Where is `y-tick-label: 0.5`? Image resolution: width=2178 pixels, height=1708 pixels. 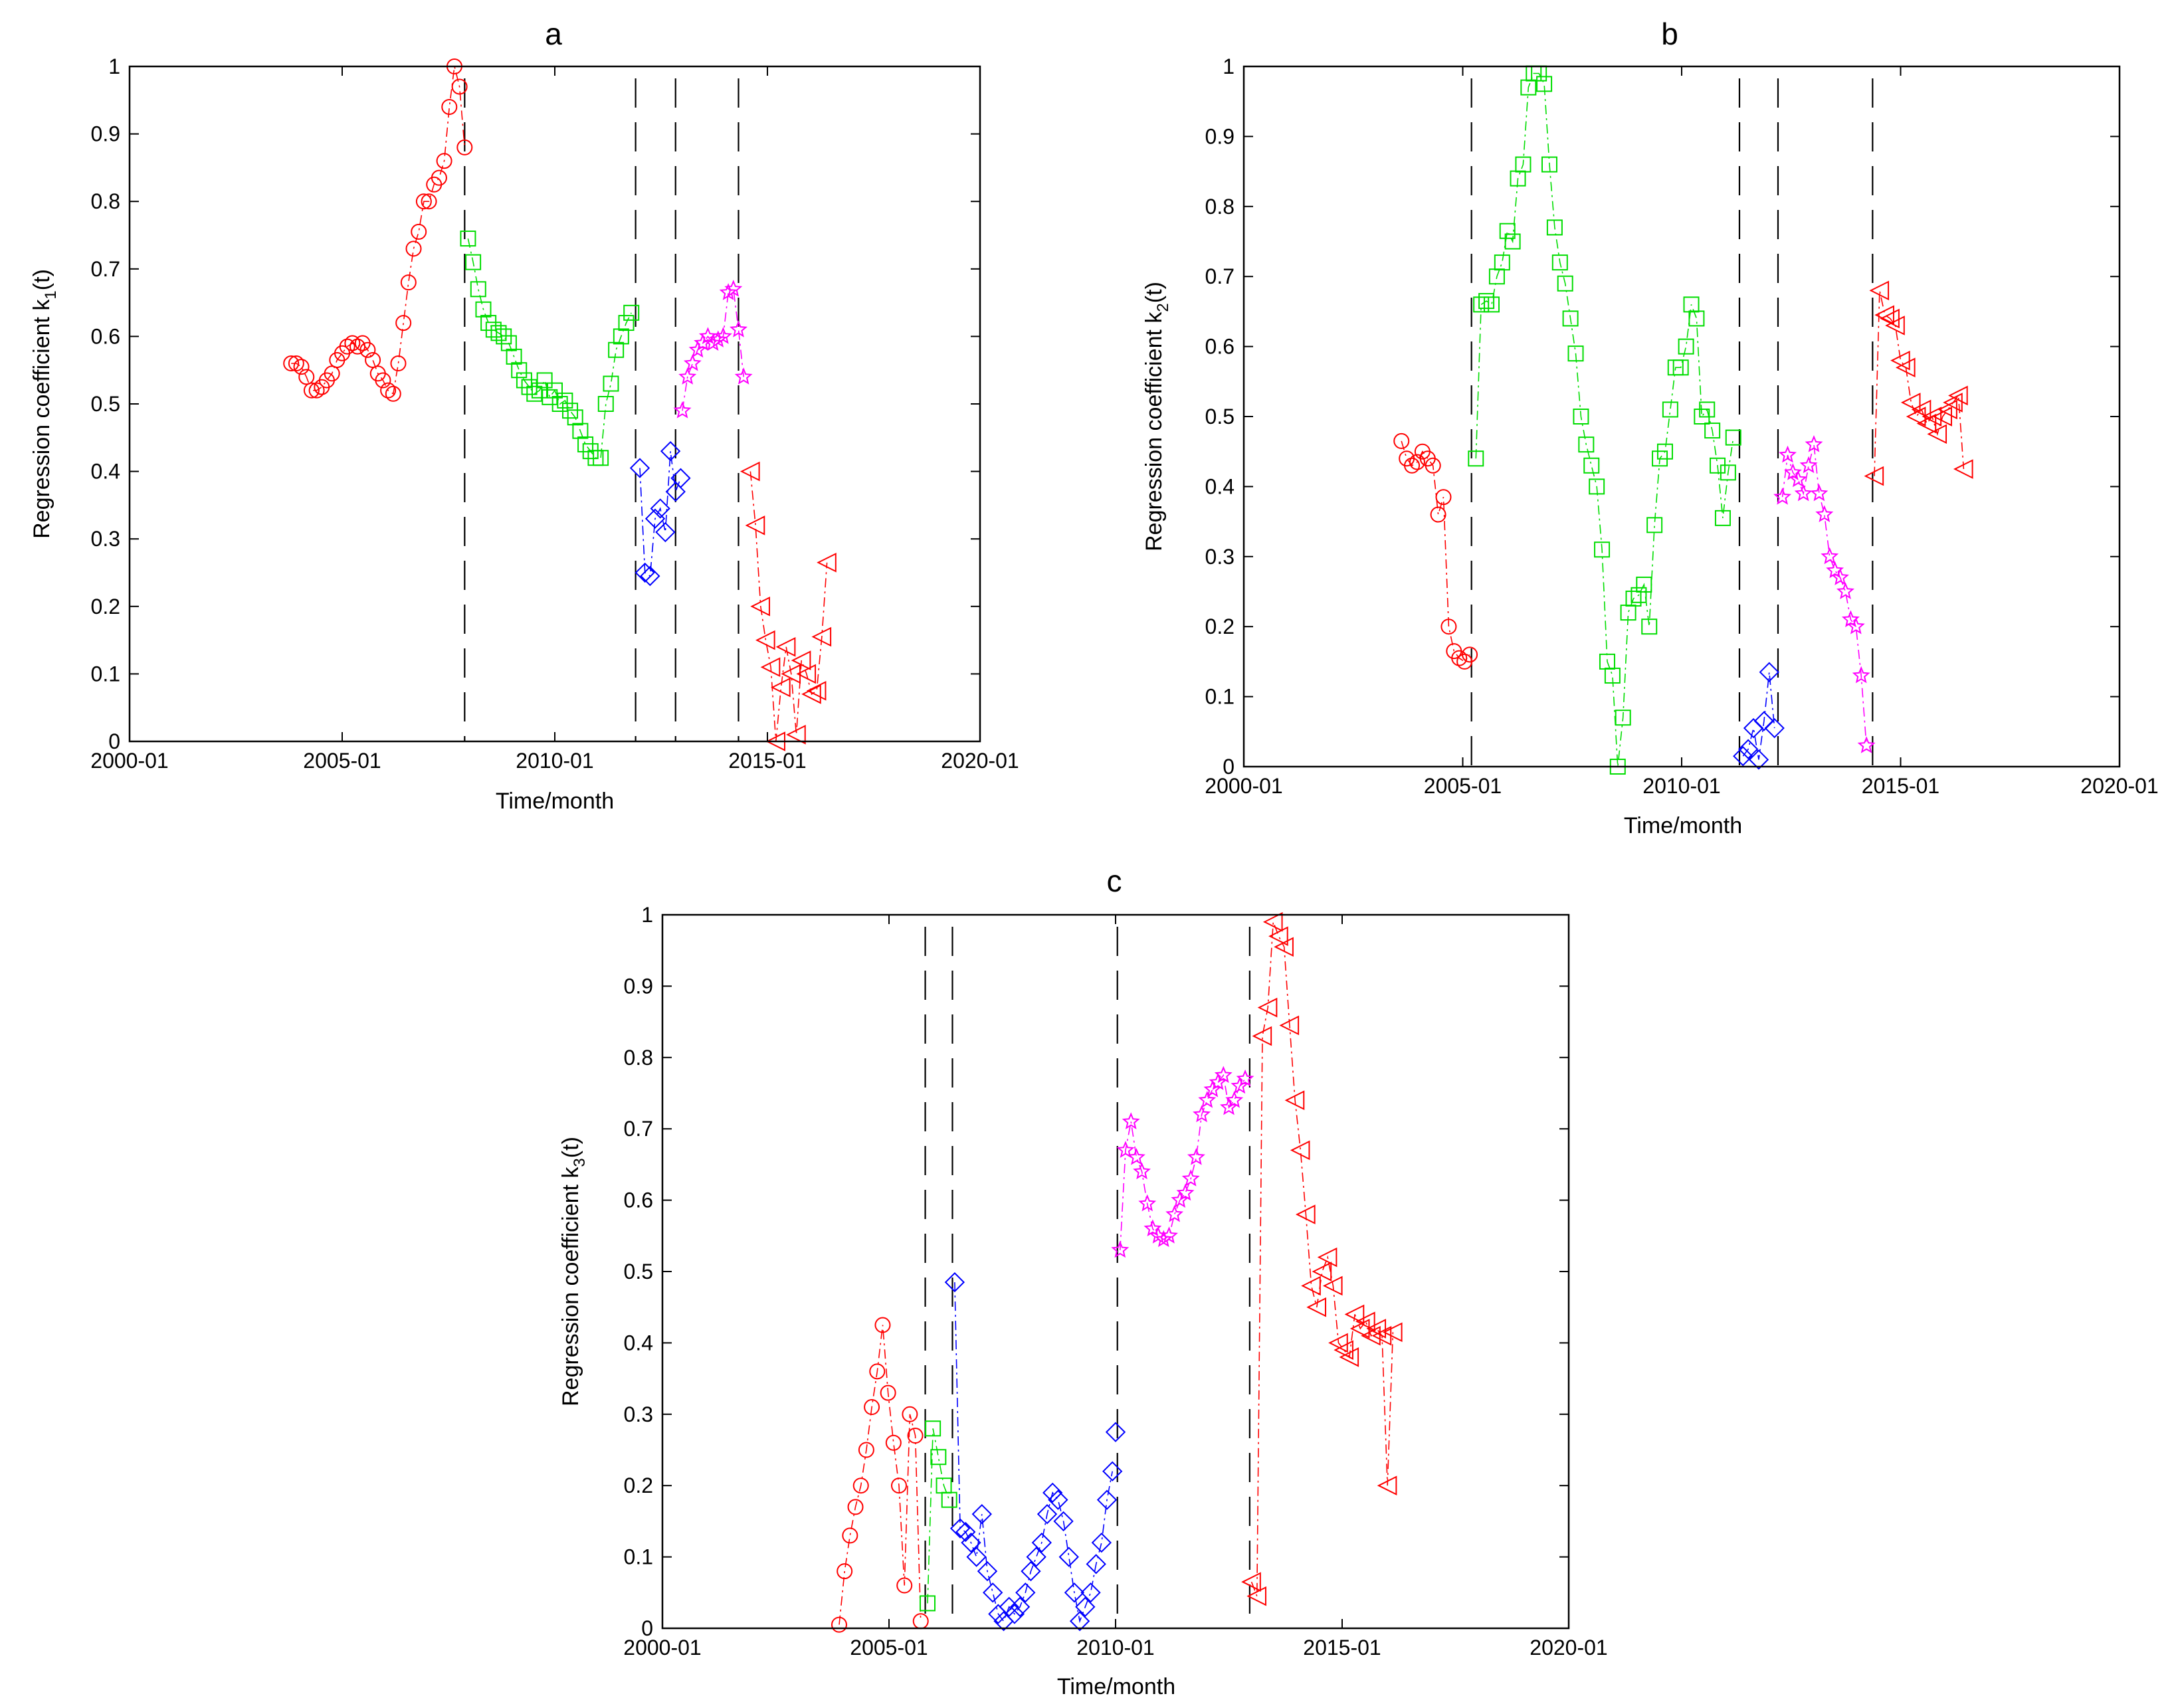
y-tick-label: 0.5 is located at coordinates (1220, 416).